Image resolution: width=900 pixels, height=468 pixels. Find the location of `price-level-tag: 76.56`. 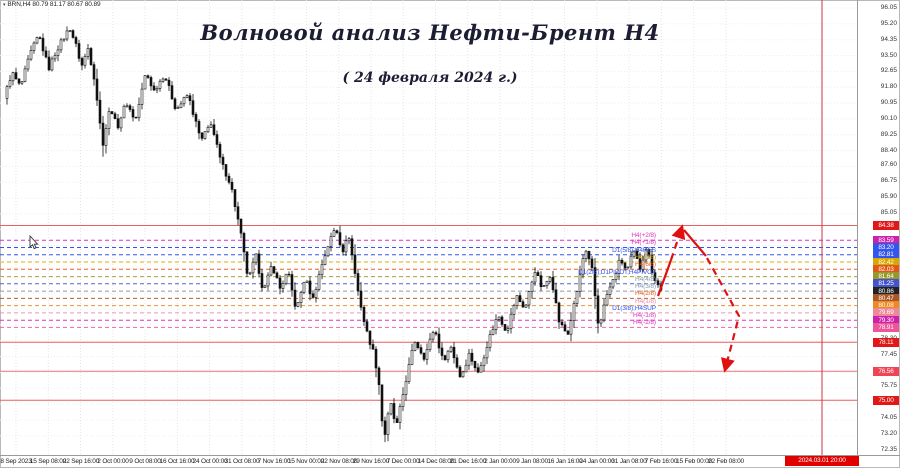

price-level-tag: 76.56 is located at coordinates (886, 371).